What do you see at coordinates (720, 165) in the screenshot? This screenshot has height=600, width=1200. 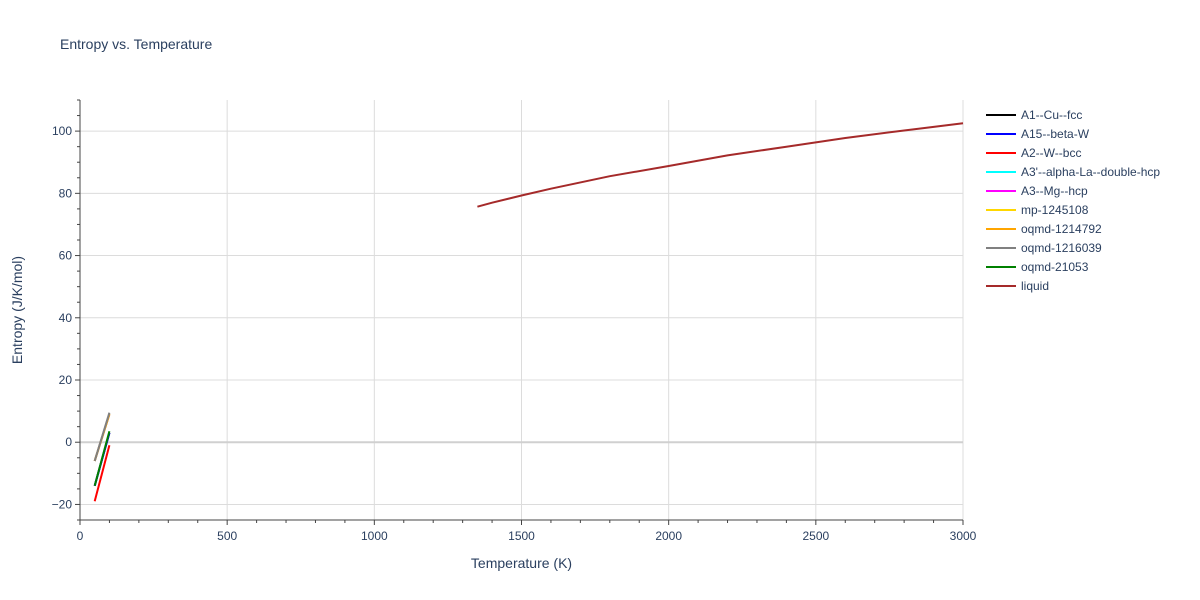 I see `series-line-liquid` at bounding box center [720, 165].